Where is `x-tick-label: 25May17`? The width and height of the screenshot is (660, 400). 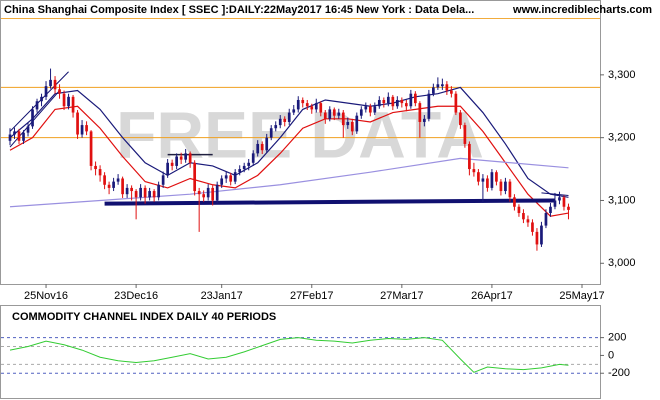
x-tick-label: 25May17 is located at coordinates (581, 296).